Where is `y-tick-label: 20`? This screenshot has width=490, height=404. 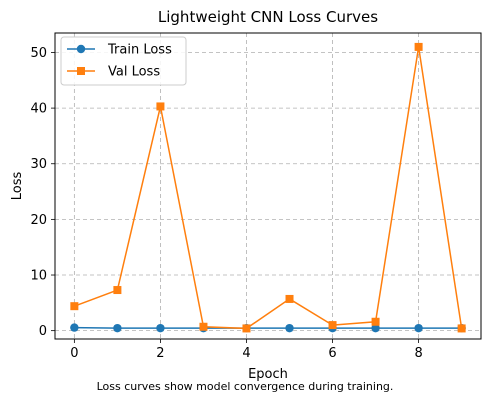 y-tick-label: 20 is located at coordinates (38, 220).